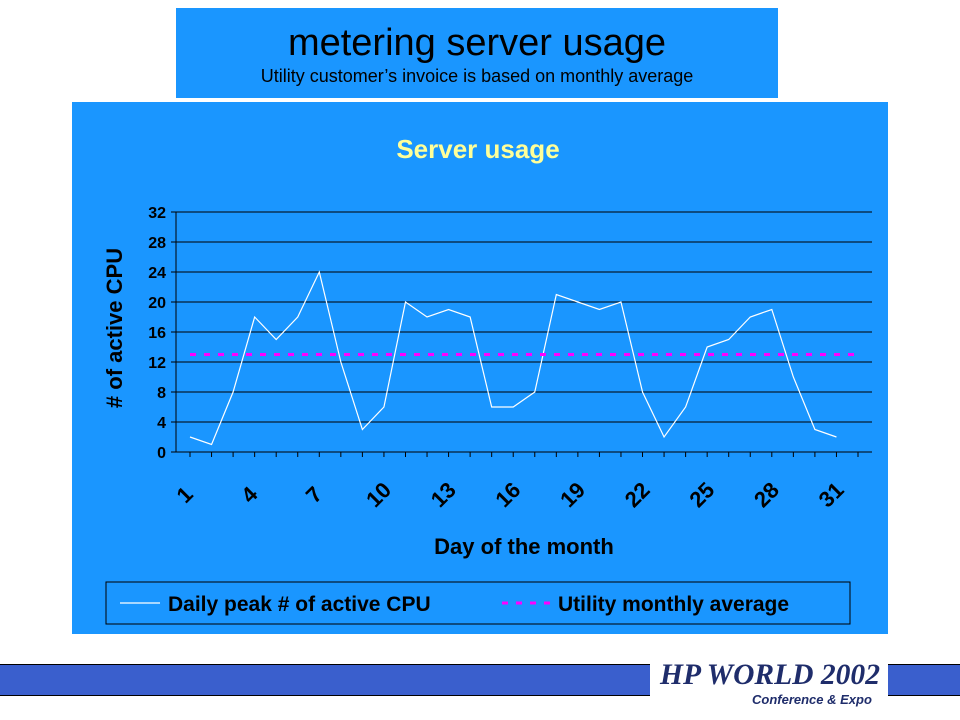 The width and height of the screenshot is (960, 720). What do you see at coordinates (477, 149) in the screenshot?
I see `chart-title: Server usage` at bounding box center [477, 149].